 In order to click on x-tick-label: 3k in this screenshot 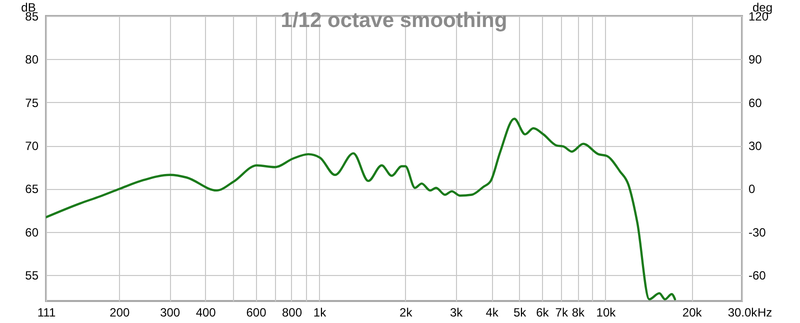, I will do `click(457, 313)`.